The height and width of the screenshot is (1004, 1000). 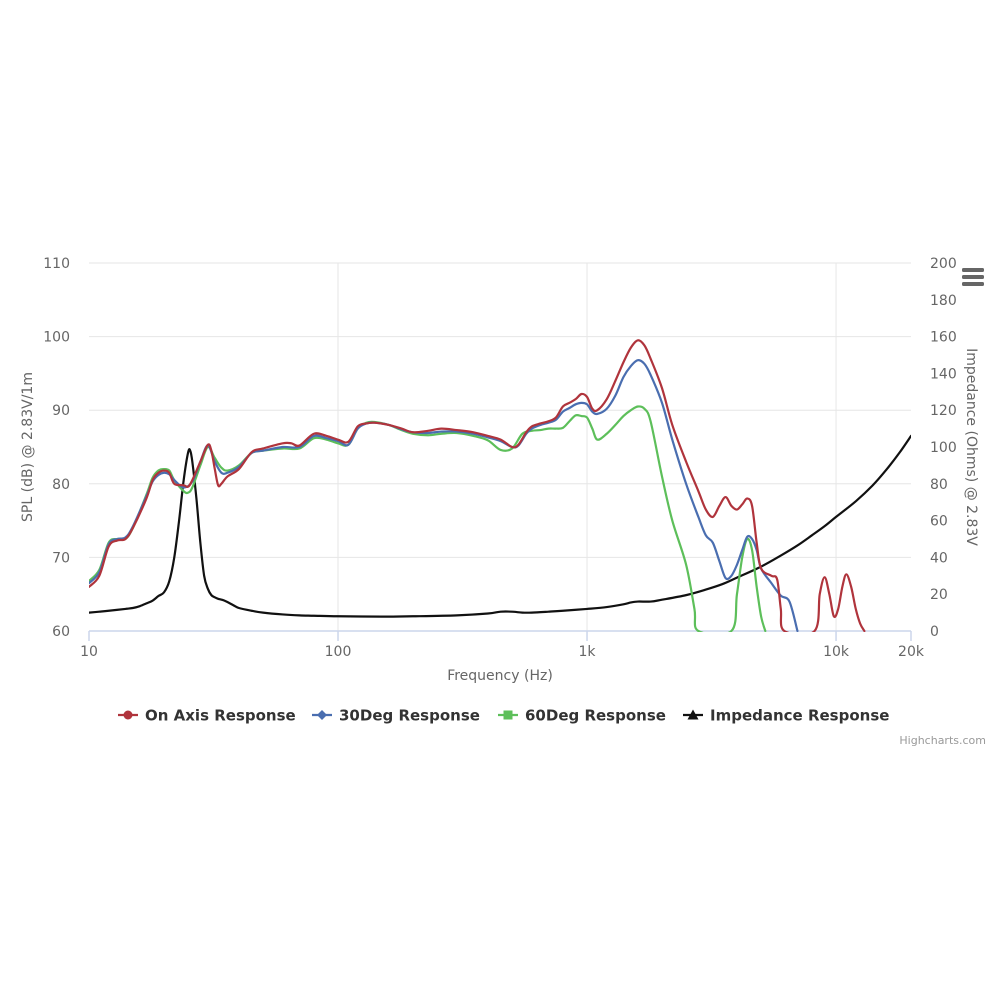 I want to click on legend-label: 30Deg Response, so click(x=409, y=716).